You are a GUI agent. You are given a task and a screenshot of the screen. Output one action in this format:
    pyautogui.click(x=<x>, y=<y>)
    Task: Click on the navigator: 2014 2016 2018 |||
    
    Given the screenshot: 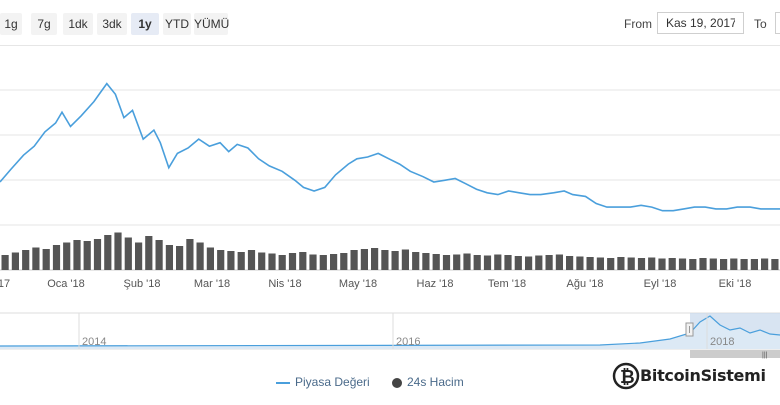 What is the action you would take?
    pyautogui.click(x=390, y=335)
    